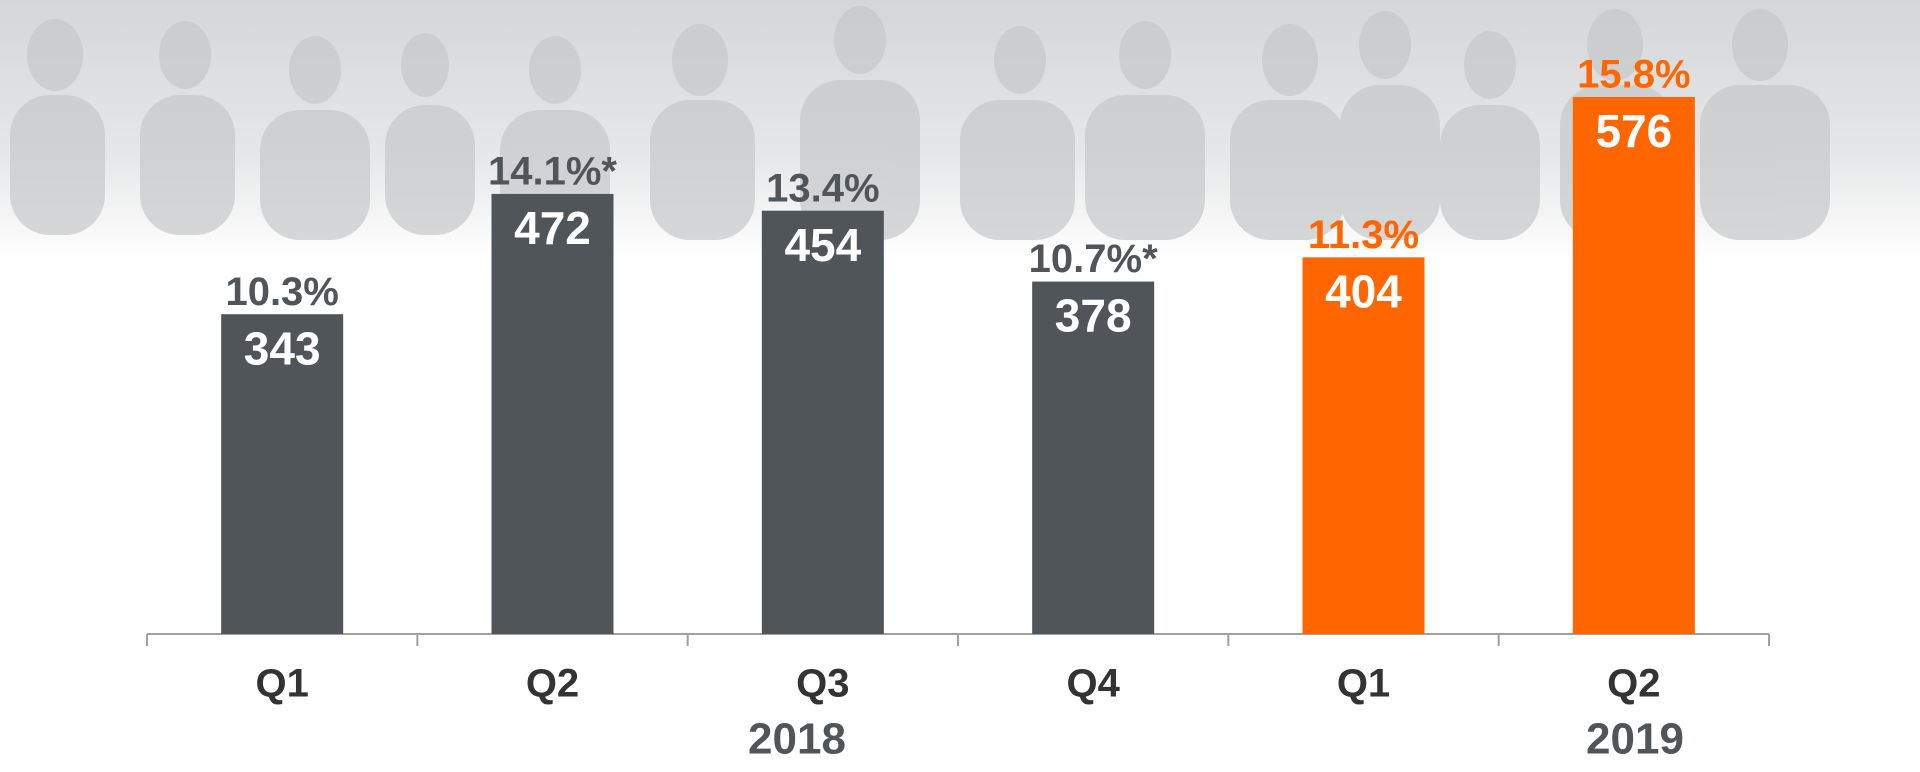  What do you see at coordinates (552, 171) in the screenshot?
I see `percent-label: 14.1%*` at bounding box center [552, 171].